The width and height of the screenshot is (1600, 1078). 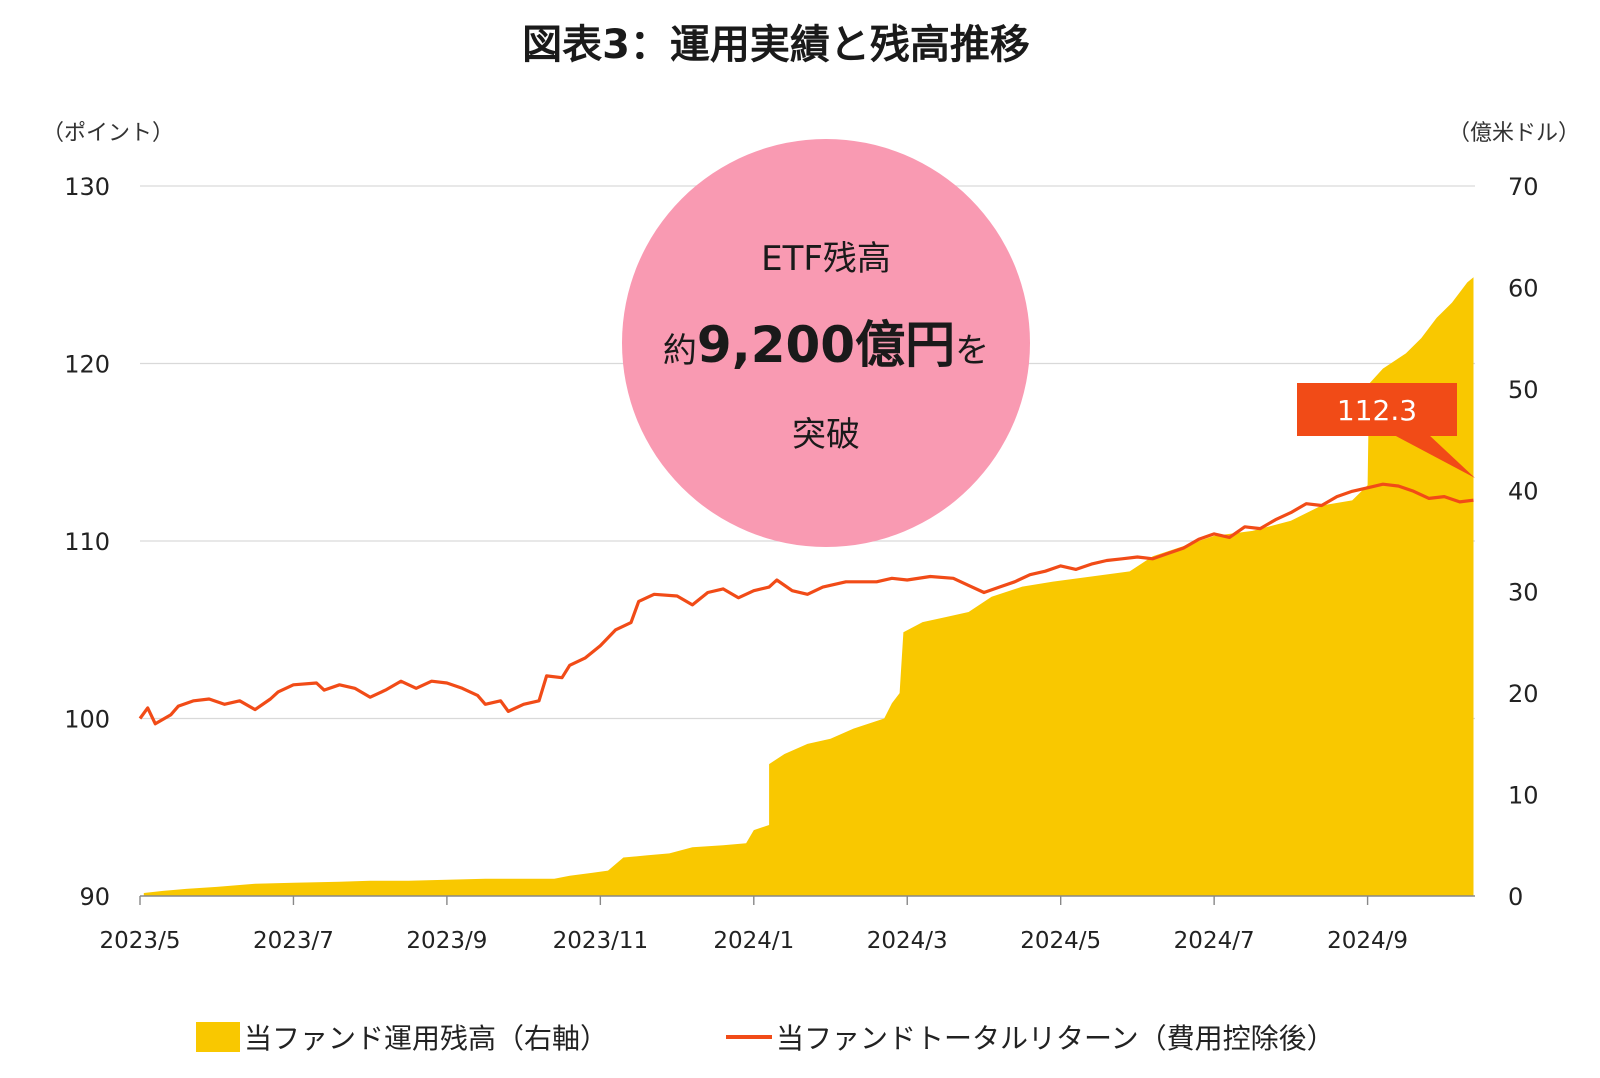 I want to click on legend: 当ファンド運用残高（右軸） 当ファンドトータルリターン（費用控除後）, so click(x=765, y=1038).